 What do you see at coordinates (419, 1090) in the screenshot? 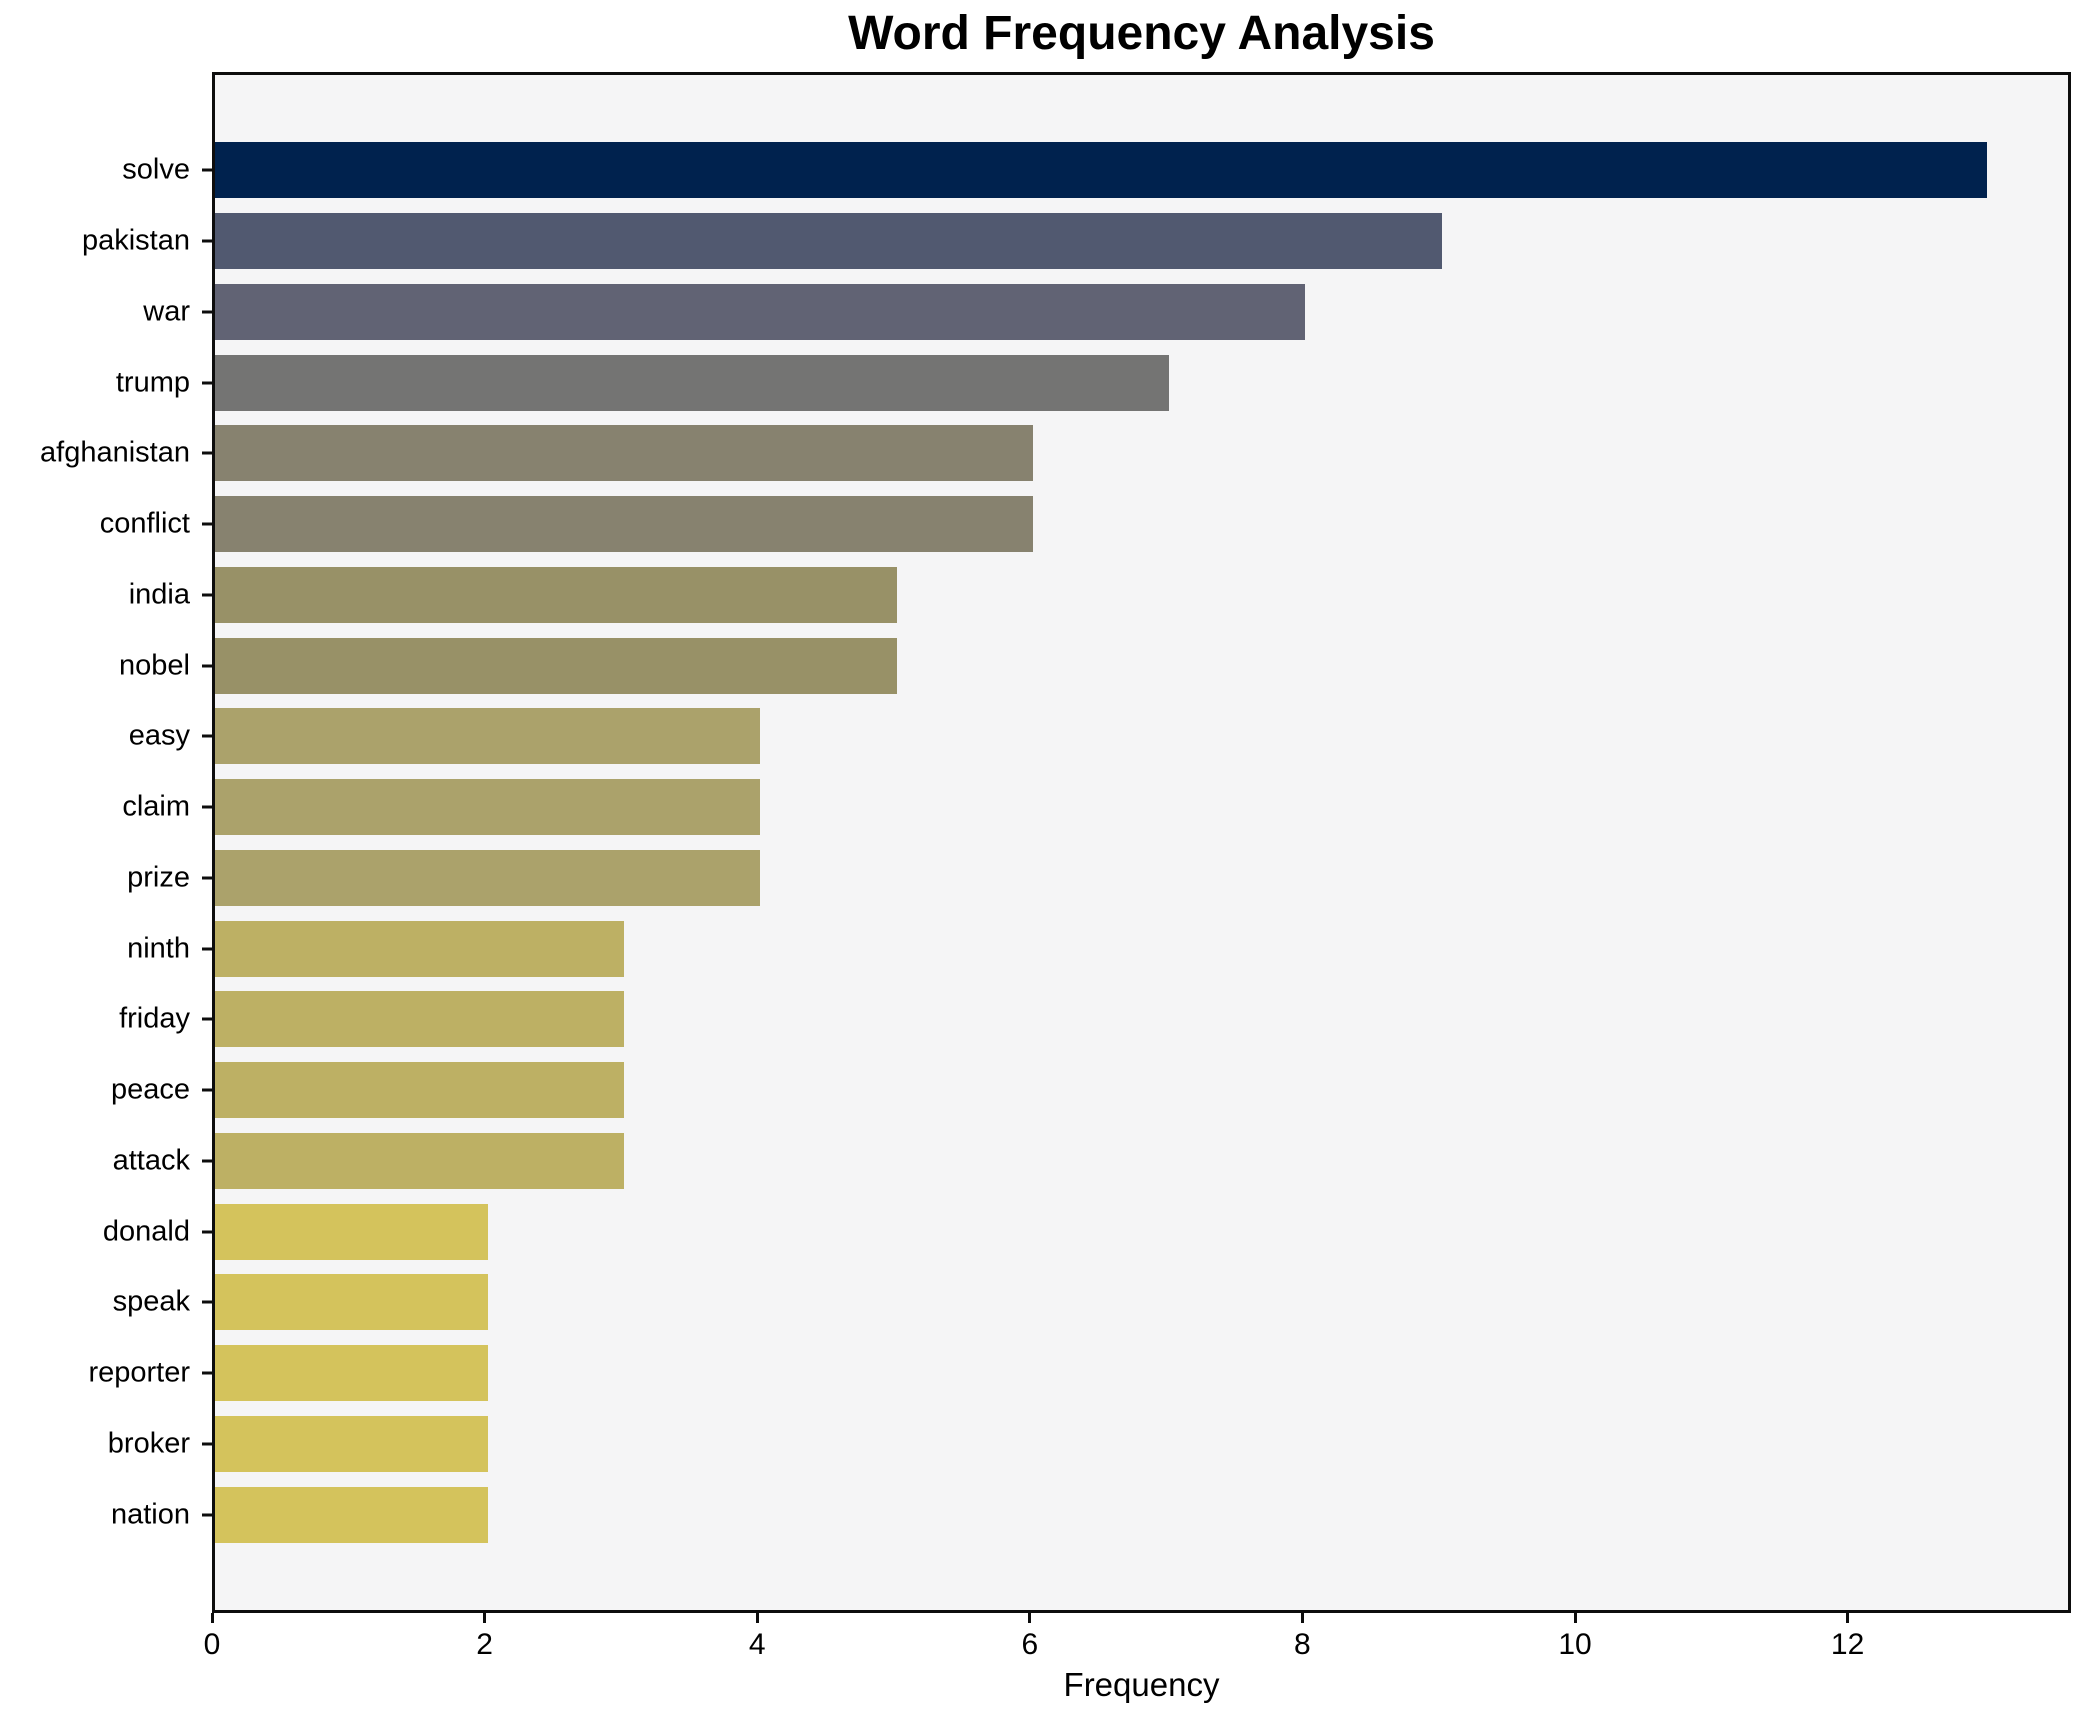
I see `bar-peace` at bounding box center [419, 1090].